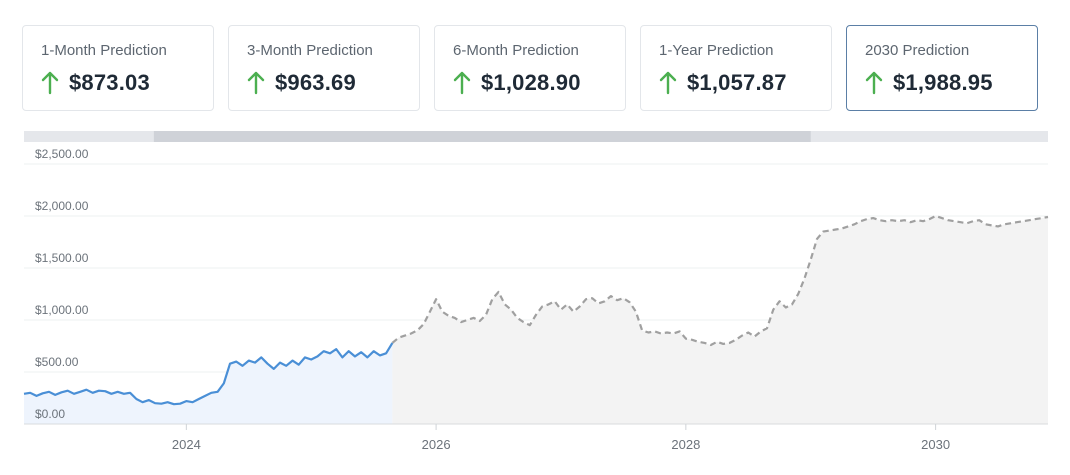 Image resolution: width=1070 pixels, height=475 pixels. What do you see at coordinates (104, 50) in the screenshot?
I see `card-label: 1-Month Prediction` at bounding box center [104, 50].